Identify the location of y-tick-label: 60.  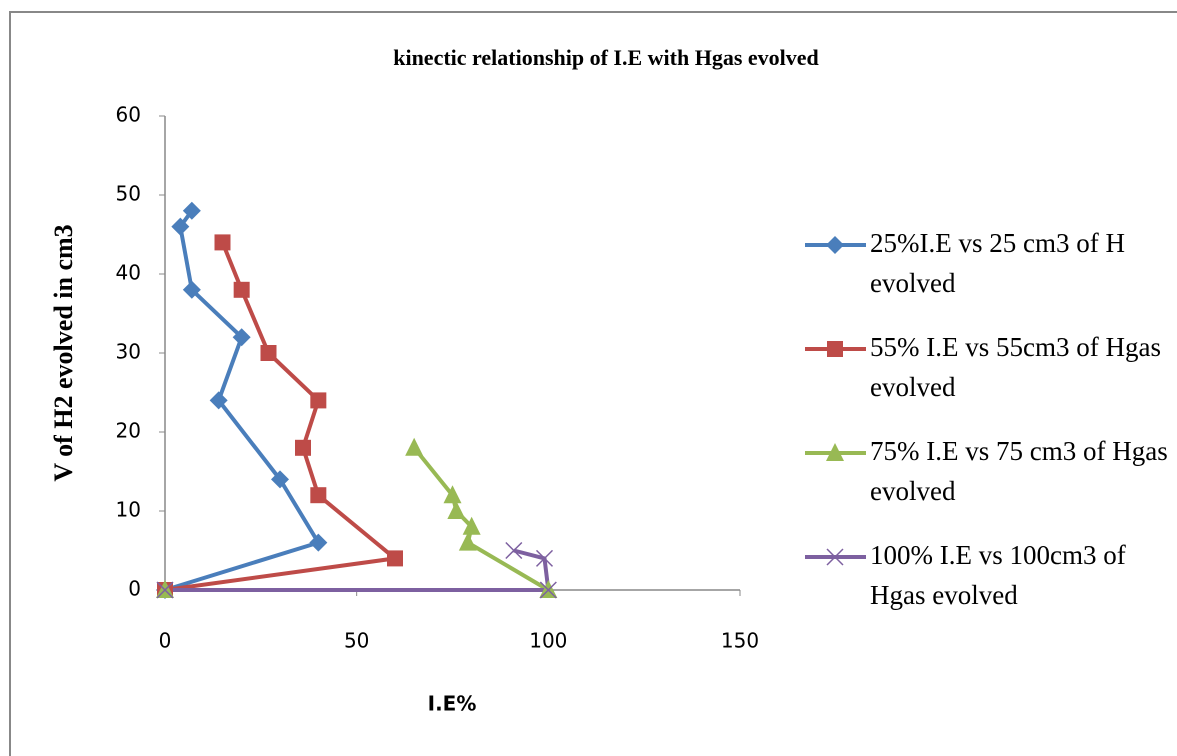
(128, 115).